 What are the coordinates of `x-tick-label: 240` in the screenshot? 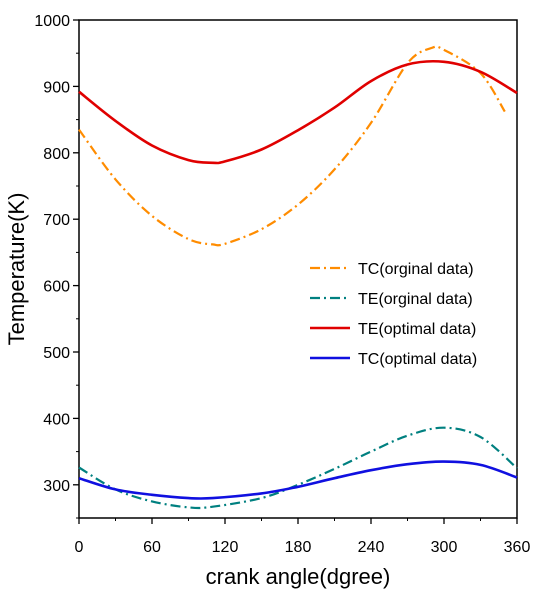 It's located at (371, 547).